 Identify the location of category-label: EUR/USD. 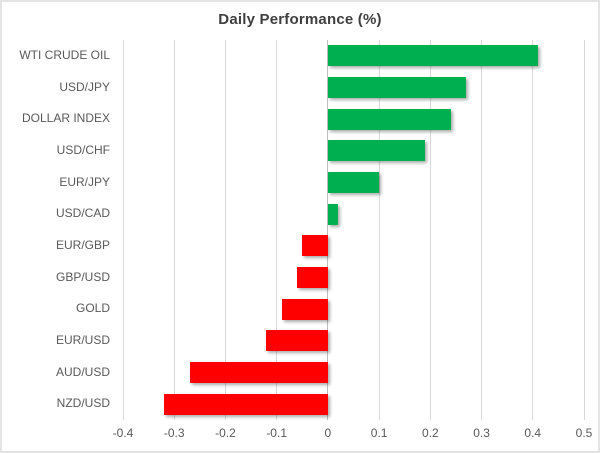
(82, 340).